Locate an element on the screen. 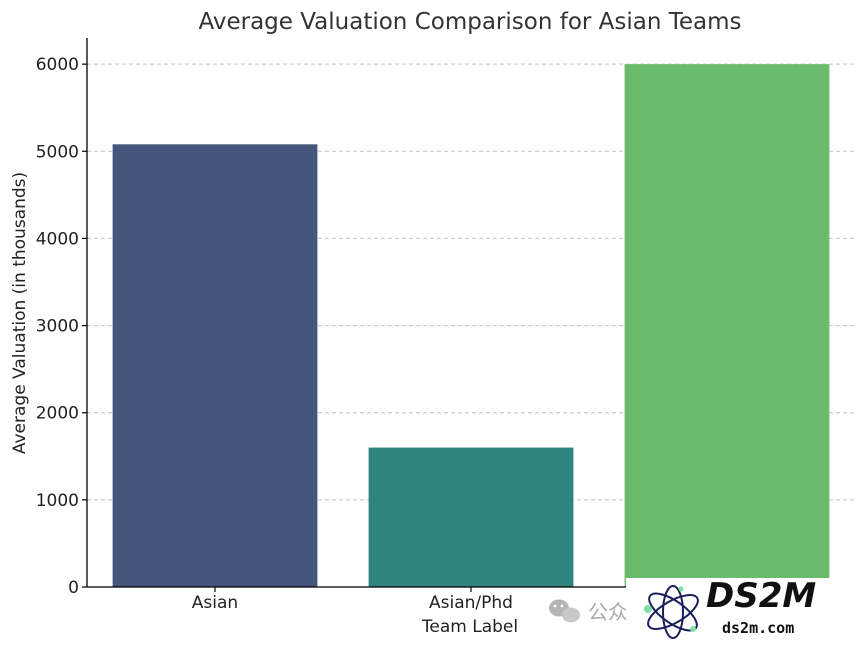 The image size is (865, 646). ds2m-logo-text: DS2M is located at coordinates (761, 596).